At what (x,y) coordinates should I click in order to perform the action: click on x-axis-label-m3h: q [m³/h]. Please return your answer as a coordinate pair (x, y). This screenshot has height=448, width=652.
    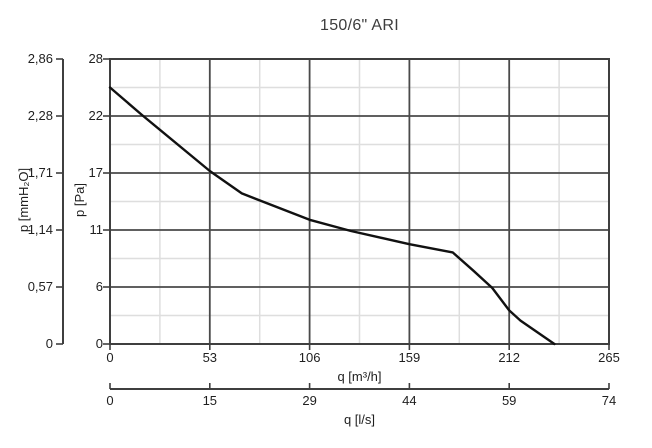
    Looking at the image, I should click on (359, 376).